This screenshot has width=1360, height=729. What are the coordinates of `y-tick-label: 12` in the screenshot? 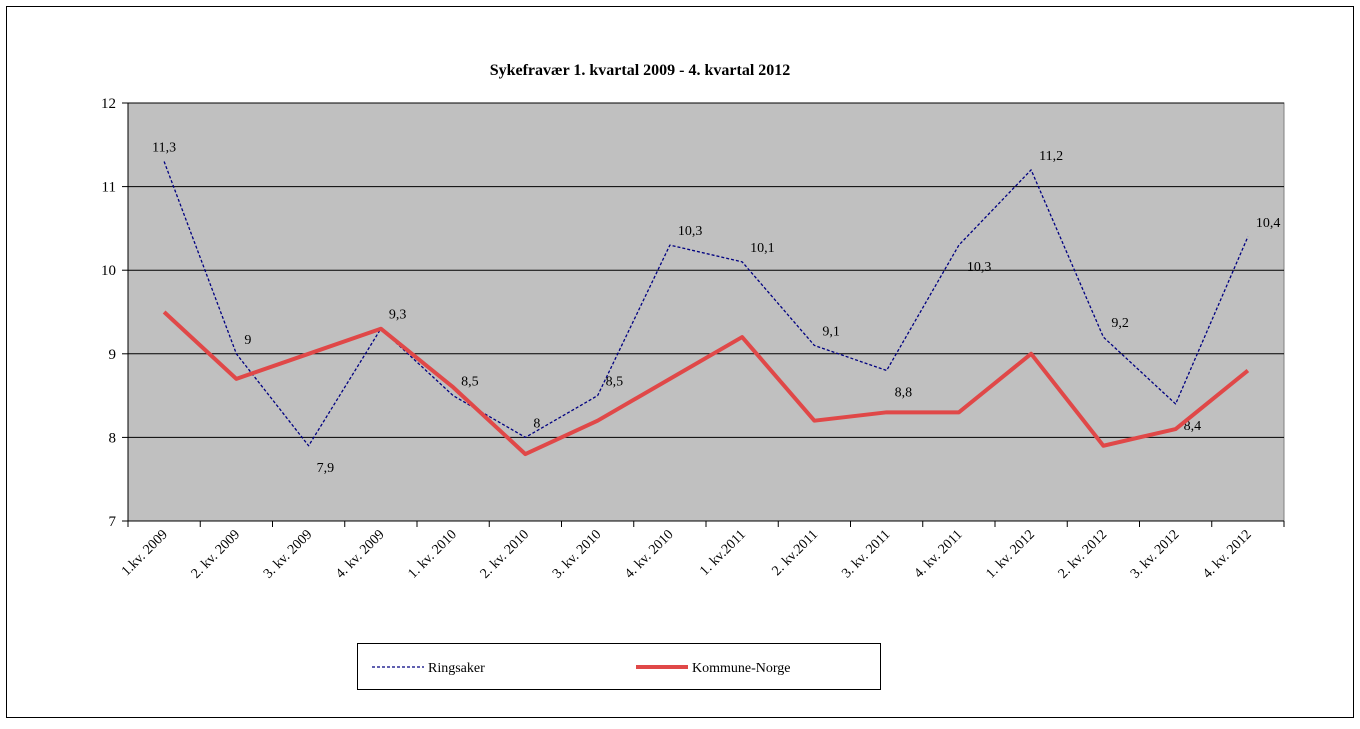 It's located at (108, 104).